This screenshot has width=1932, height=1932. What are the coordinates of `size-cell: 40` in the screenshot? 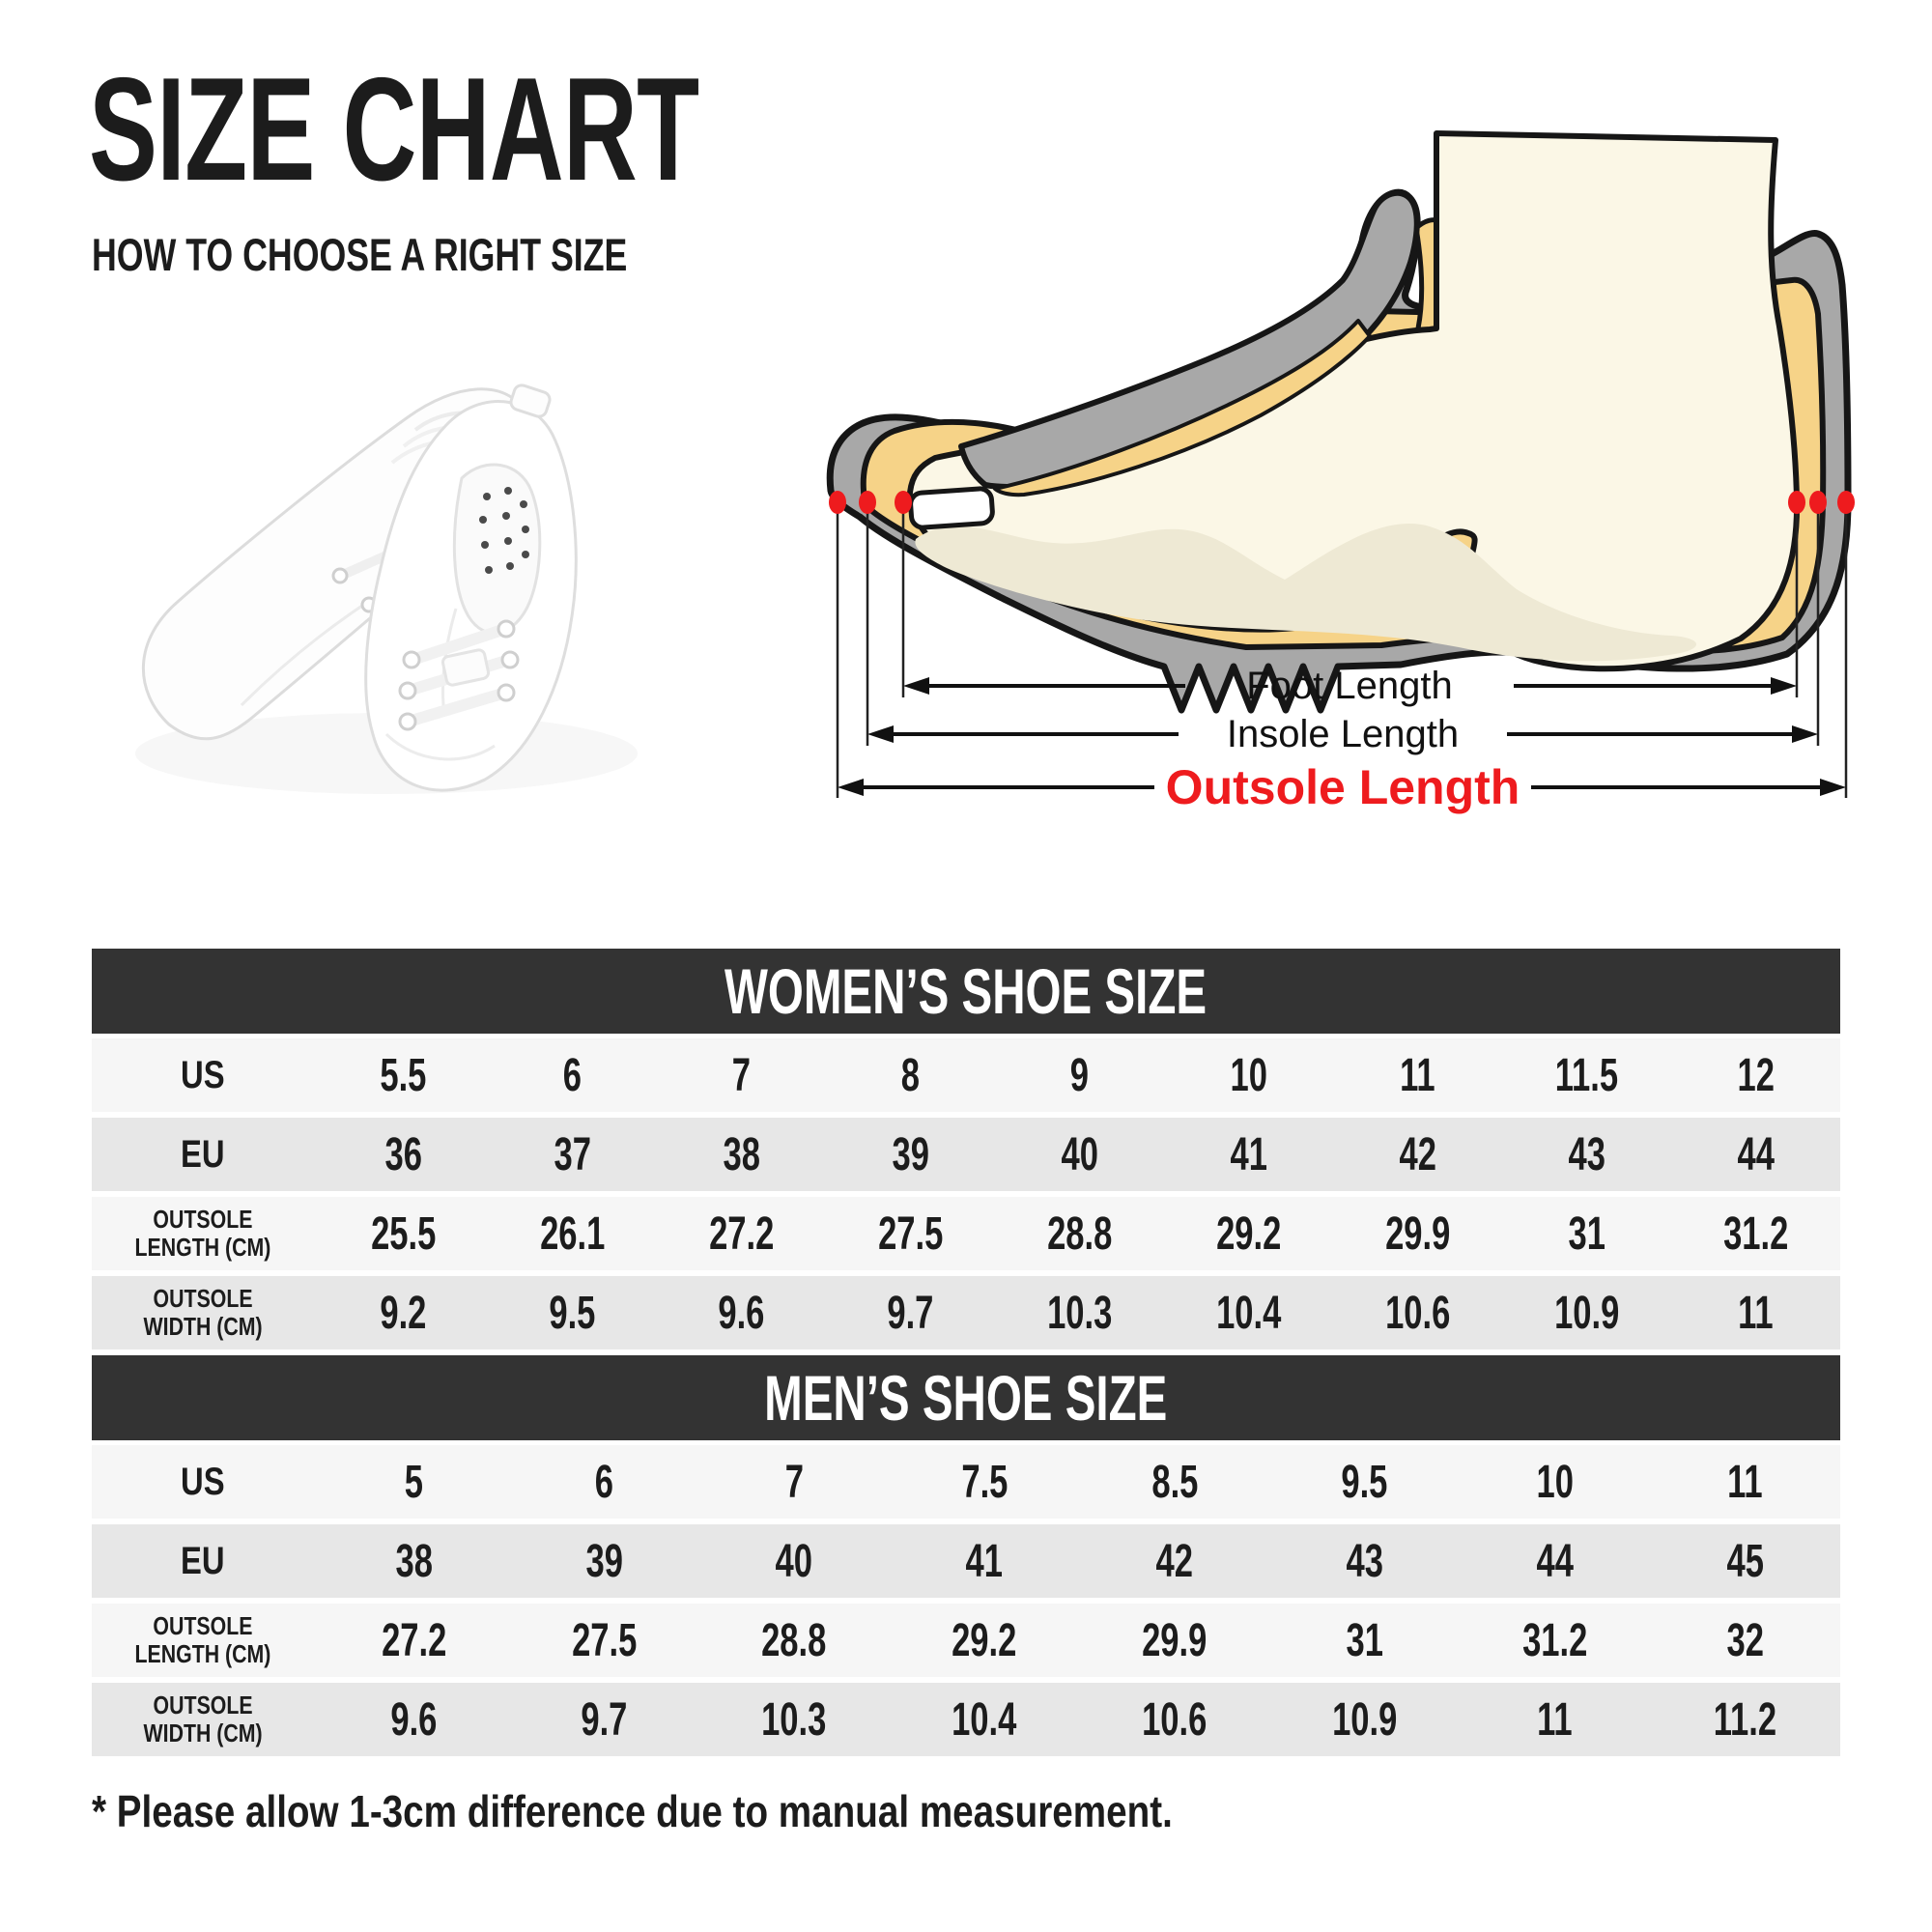 It's located at (1079, 1154).